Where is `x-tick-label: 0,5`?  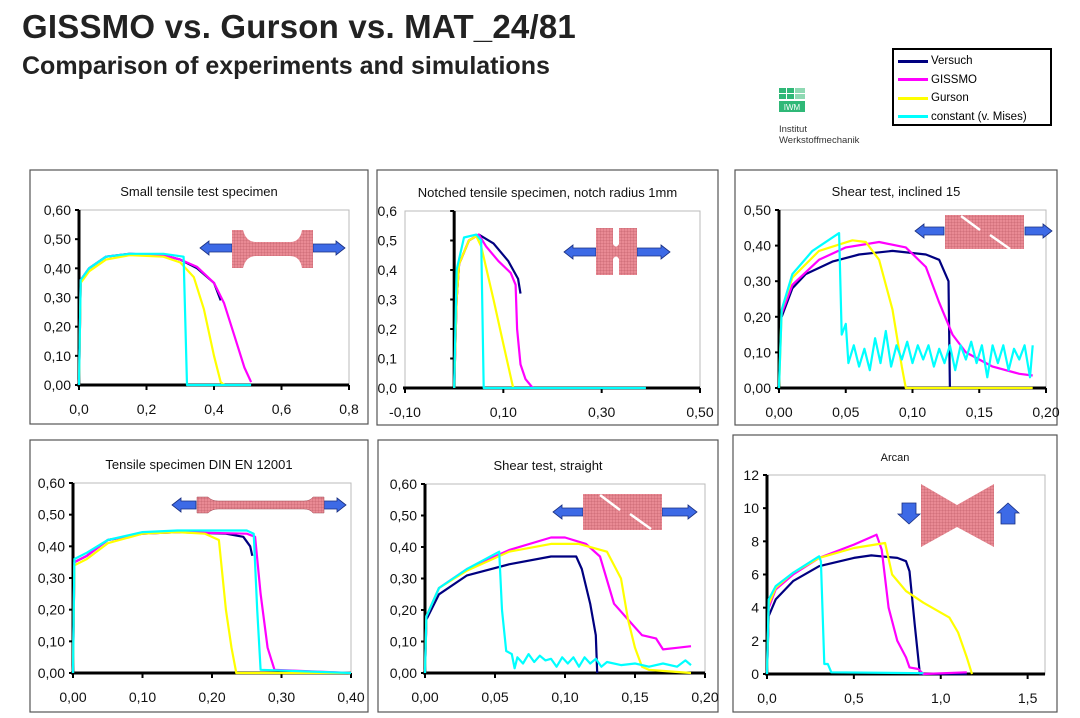
x-tick-label: 0,5 is located at coordinates (854, 698).